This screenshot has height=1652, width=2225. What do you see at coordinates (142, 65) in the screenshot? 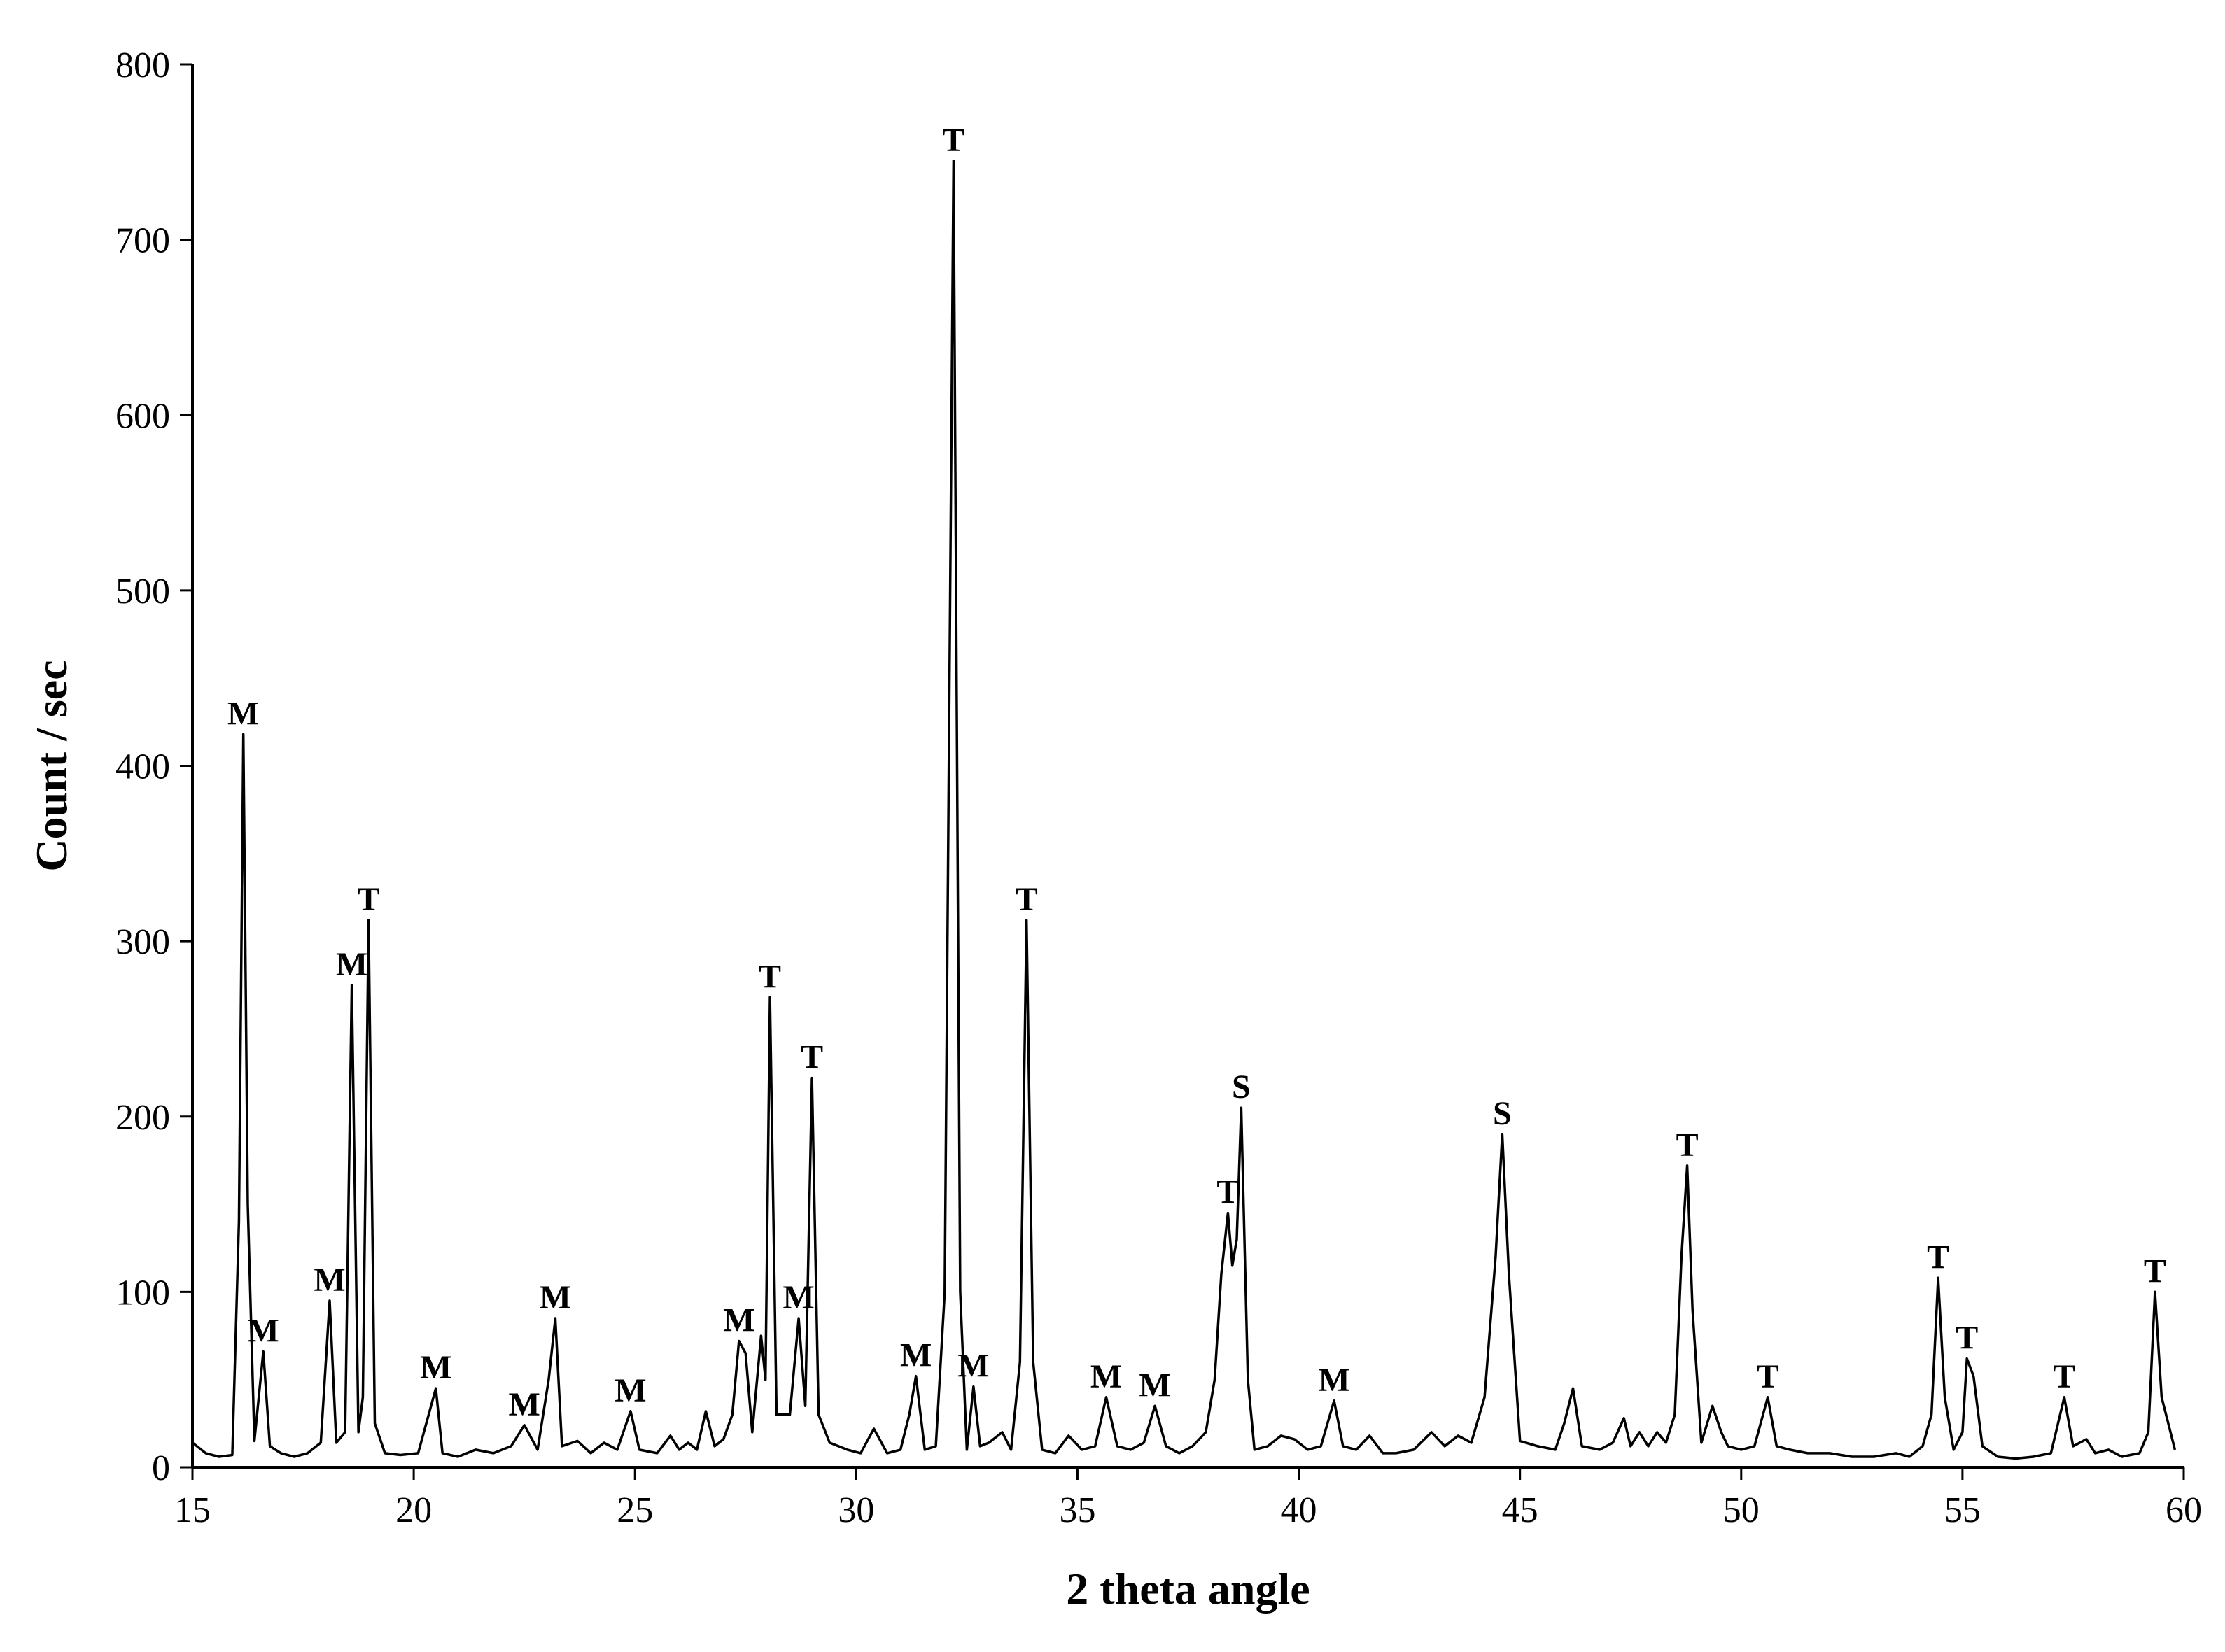
I see `y-tick-label: 800` at bounding box center [142, 65].